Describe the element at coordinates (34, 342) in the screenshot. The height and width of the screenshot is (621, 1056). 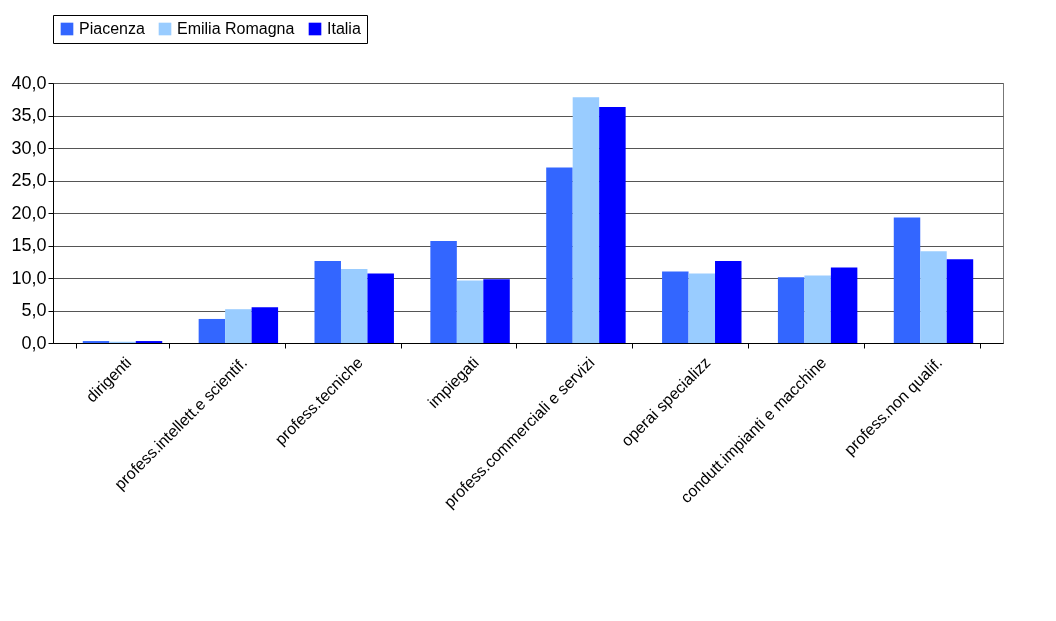
I see `y-tick-label: 0,0` at that location.